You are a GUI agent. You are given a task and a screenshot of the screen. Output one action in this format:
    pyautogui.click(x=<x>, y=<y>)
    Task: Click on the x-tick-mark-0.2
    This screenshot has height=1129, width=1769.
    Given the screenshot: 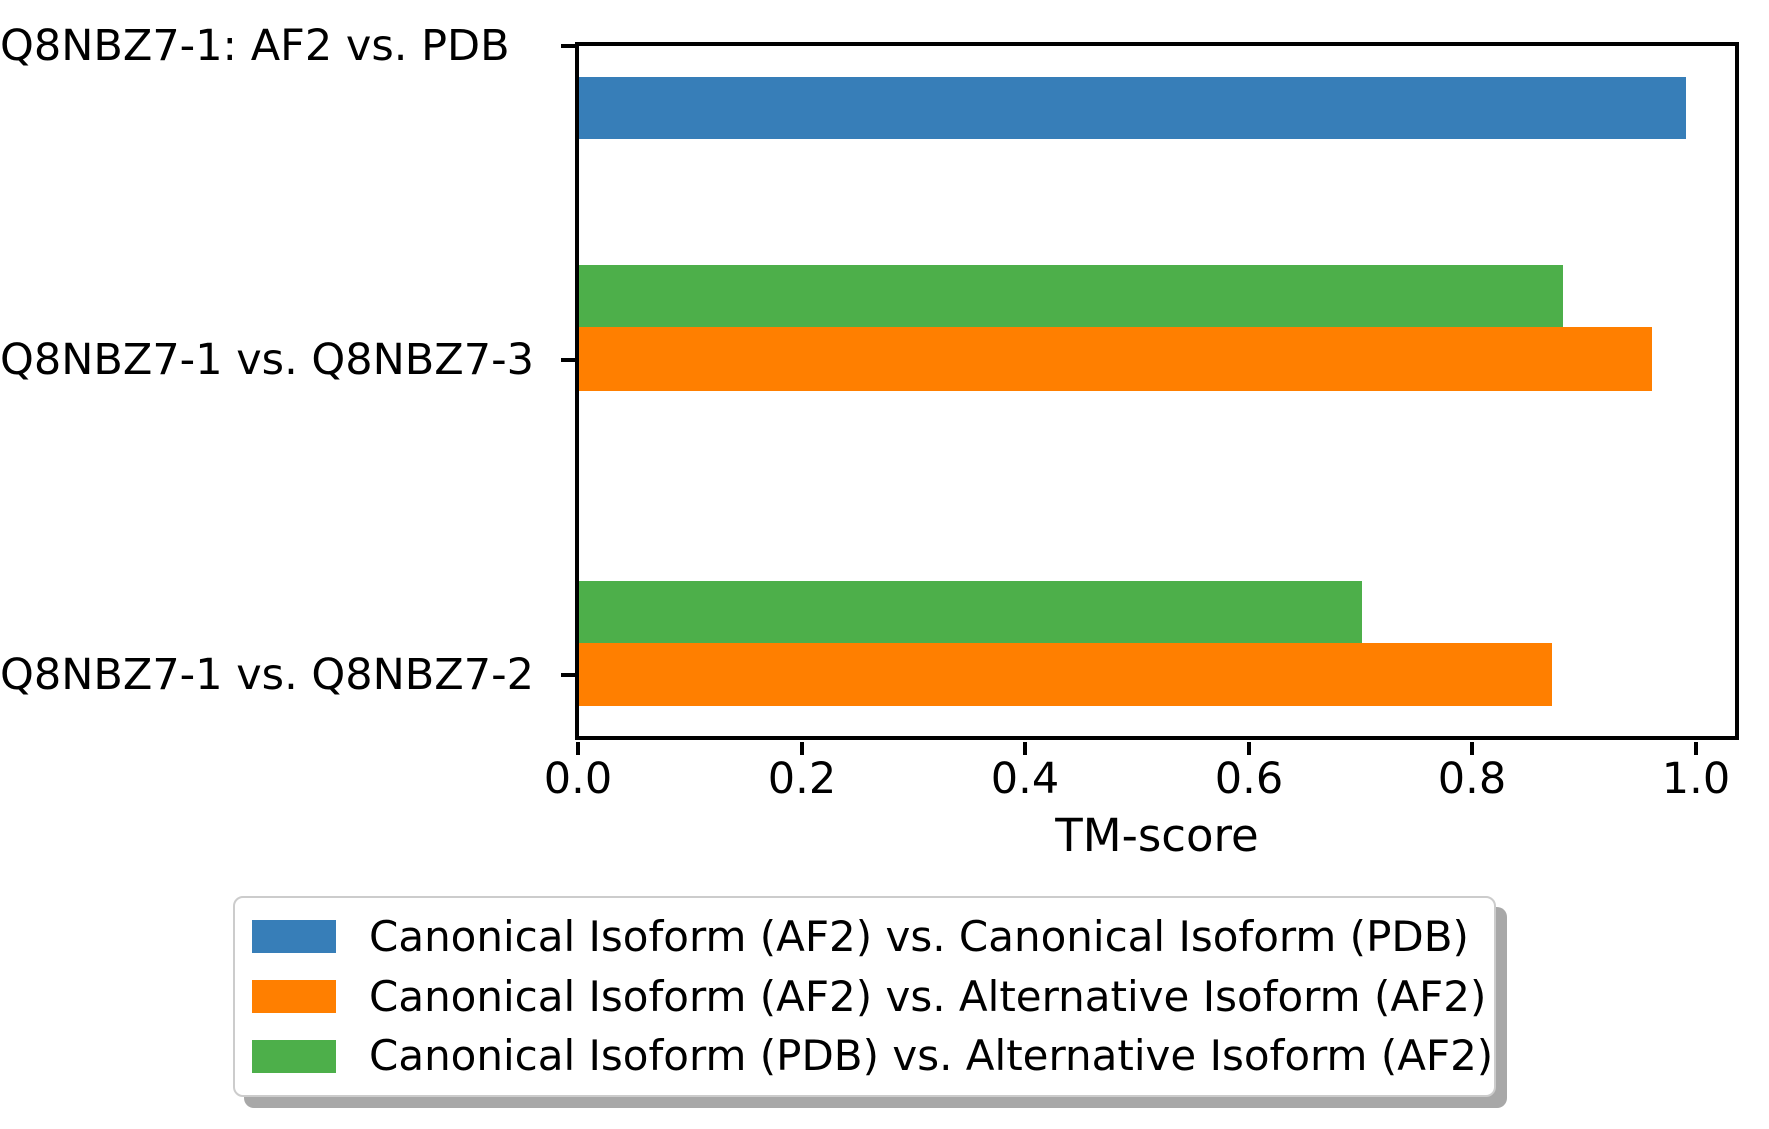 What is the action you would take?
    pyautogui.click(x=802, y=748)
    